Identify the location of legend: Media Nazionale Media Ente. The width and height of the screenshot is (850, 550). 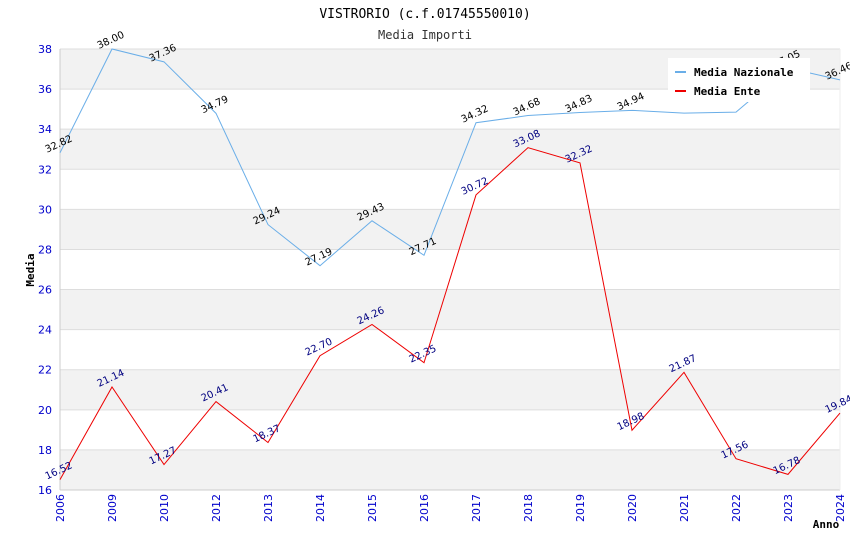
(739, 80).